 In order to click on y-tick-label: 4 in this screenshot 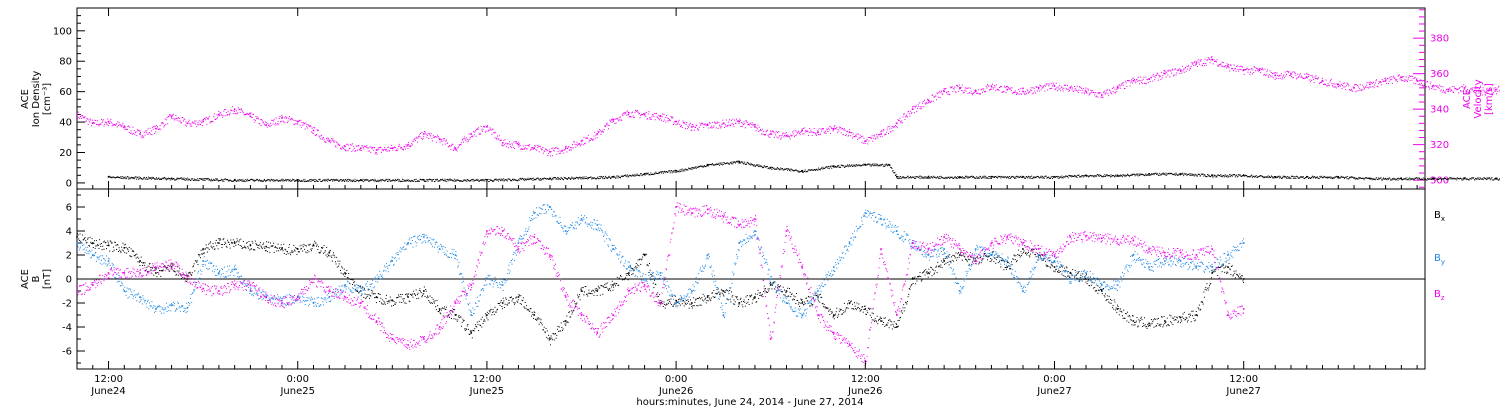, I will do `click(69, 232)`.